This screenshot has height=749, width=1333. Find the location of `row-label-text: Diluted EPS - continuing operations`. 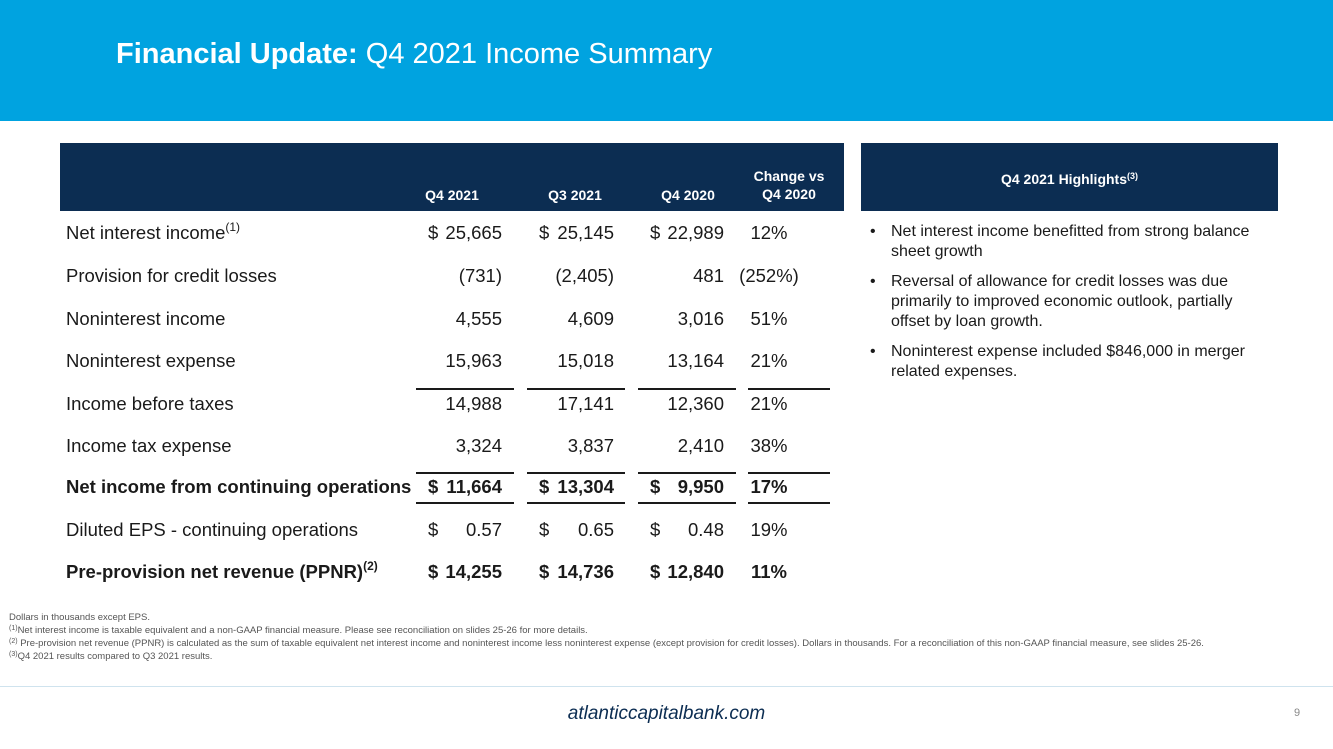

row-label-text: Diluted EPS - continuing operations is located at coordinates (212, 529).